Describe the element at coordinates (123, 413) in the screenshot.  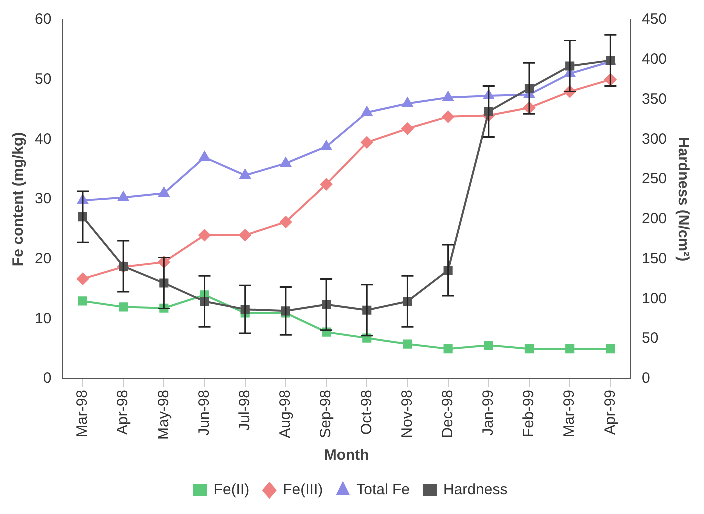
I see `x-tick-label: Apr-98` at that location.